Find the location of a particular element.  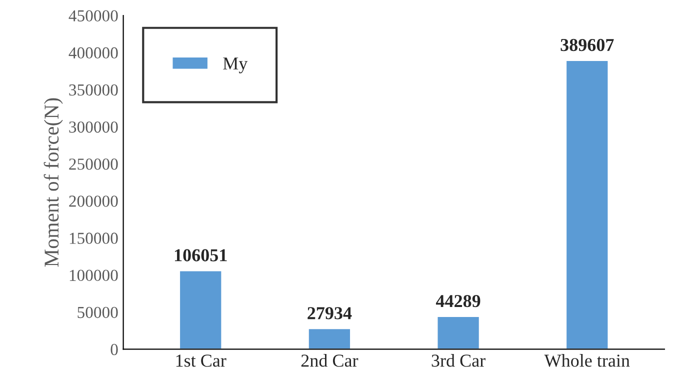

y-tick-label: 250000 is located at coordinates (93, 164).